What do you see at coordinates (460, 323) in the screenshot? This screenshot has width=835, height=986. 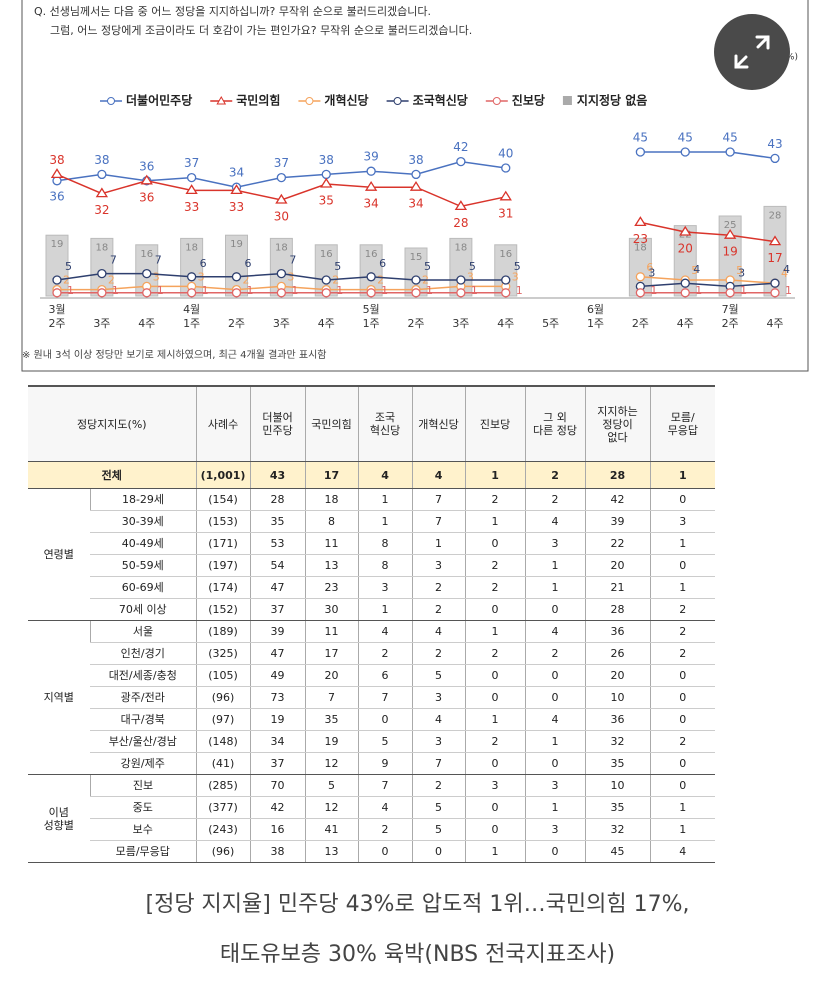 I see `x-tick-label: 3주` at bounding box center [460, 323].